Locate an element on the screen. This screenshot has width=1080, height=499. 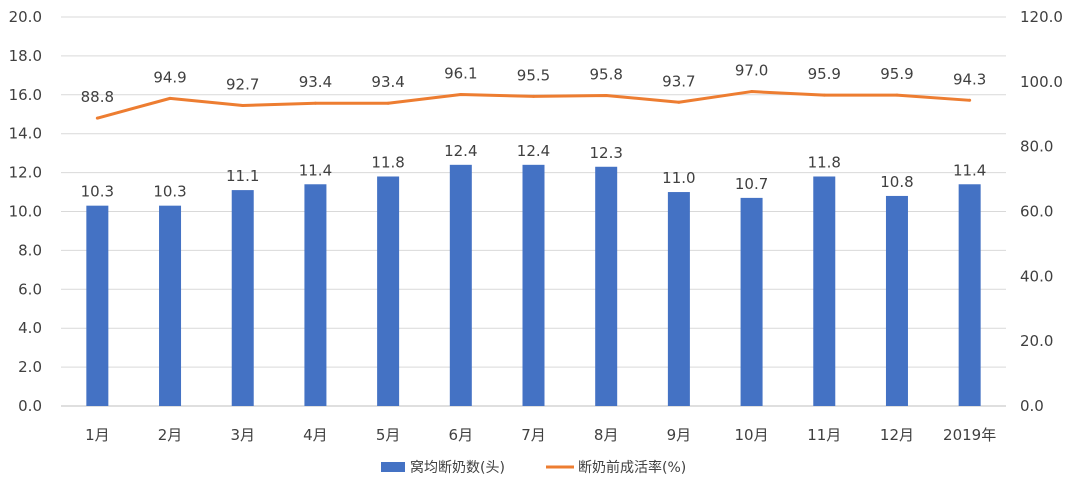
category-label: 1月 is located at coordinates (97, 435).